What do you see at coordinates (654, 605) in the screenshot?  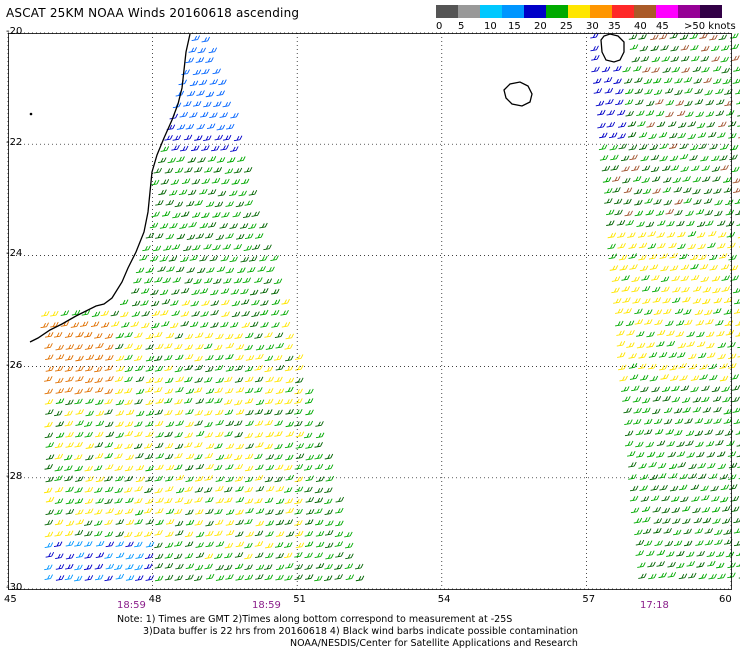 I see `pass-time-3: 17:18` at bounding box center [654, 605].